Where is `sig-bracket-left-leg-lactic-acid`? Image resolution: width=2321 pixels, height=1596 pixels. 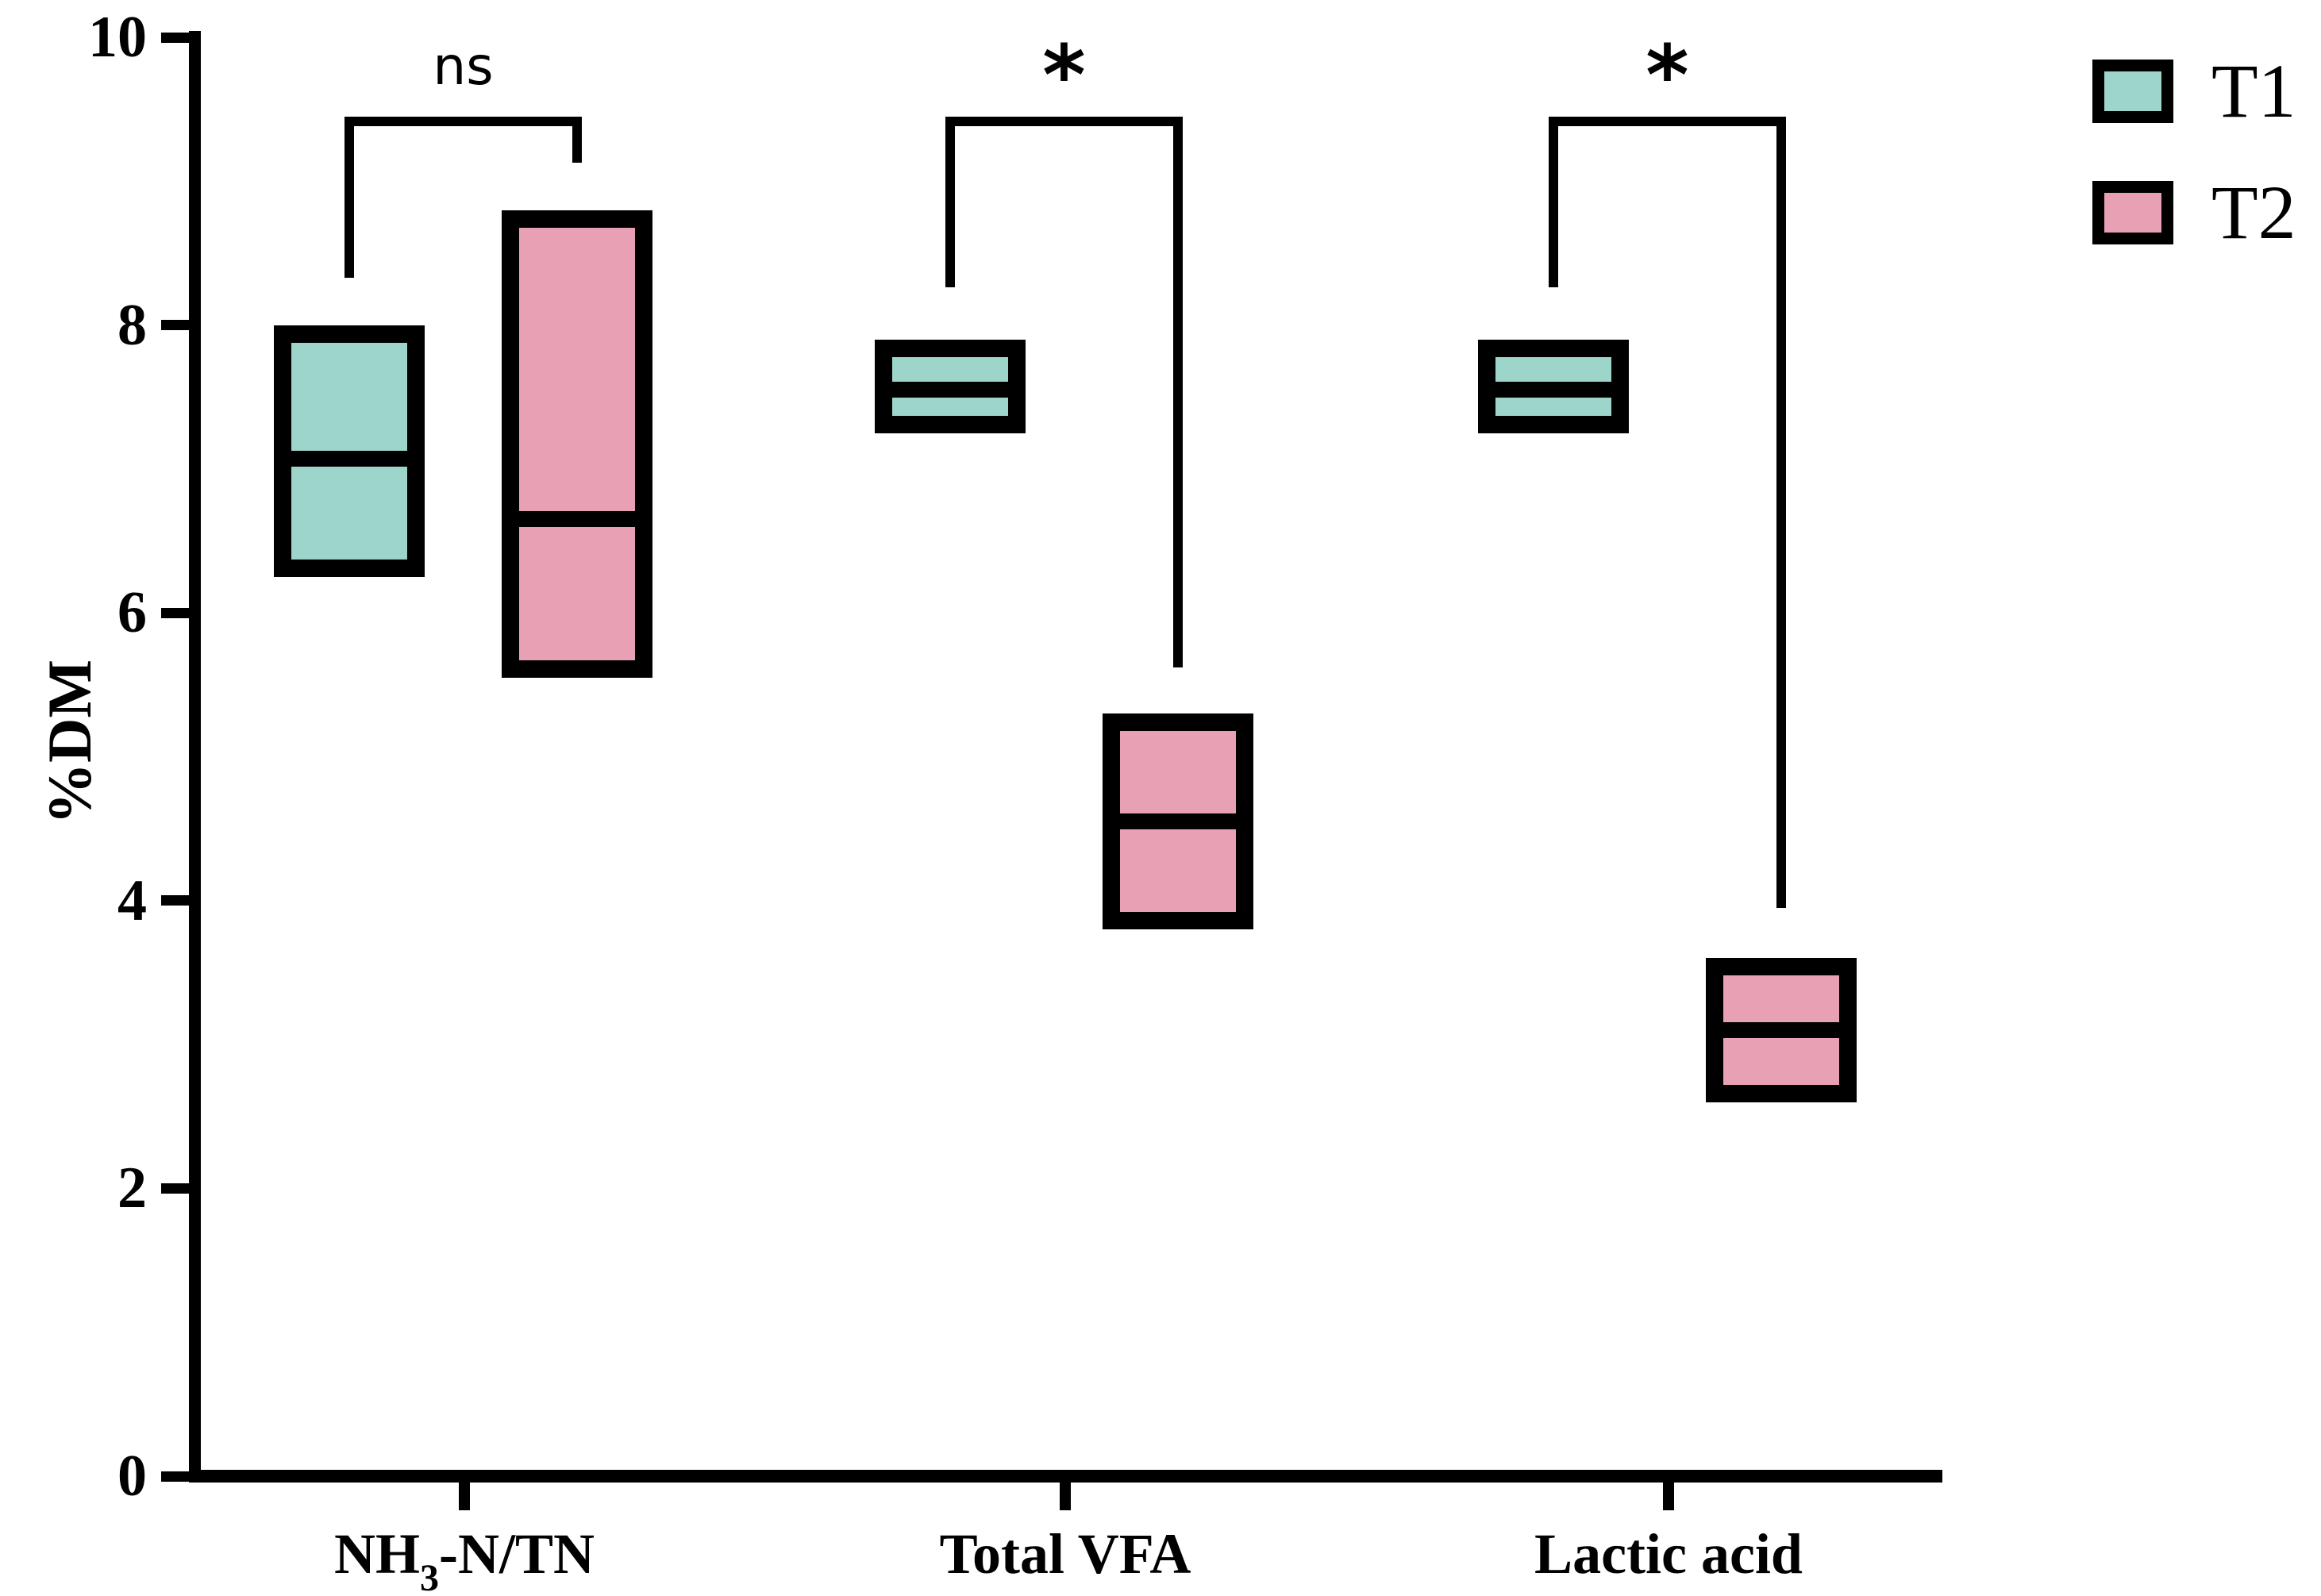 sig-bracket-left-leg-lactic-acid is located at coordinates (1553, 202).